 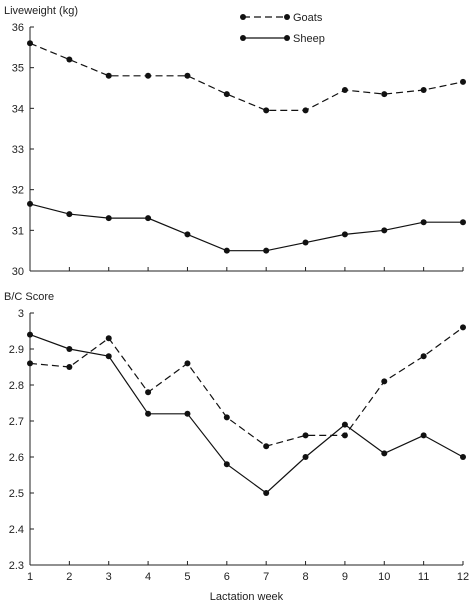 What do you see at coordinates (246, 227) in the screenshot?
I see `series-line-sheep` at bounding box center [246, 227].